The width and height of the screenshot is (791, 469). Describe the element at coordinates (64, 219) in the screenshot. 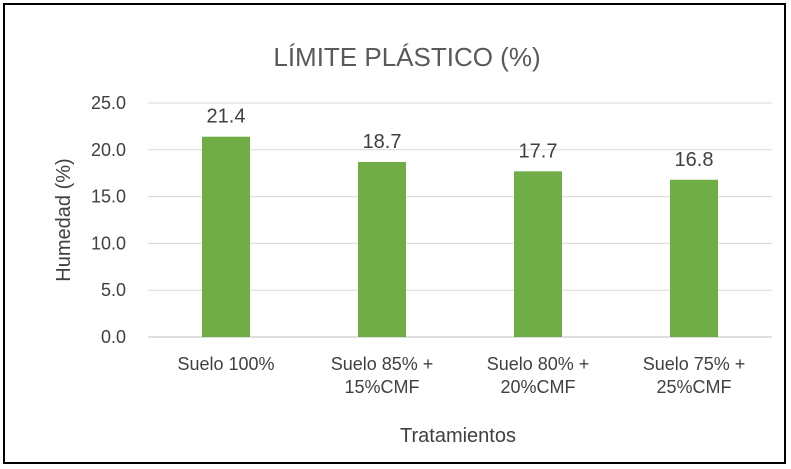

I see `y-axis-label: Humedad (%)` at that location.